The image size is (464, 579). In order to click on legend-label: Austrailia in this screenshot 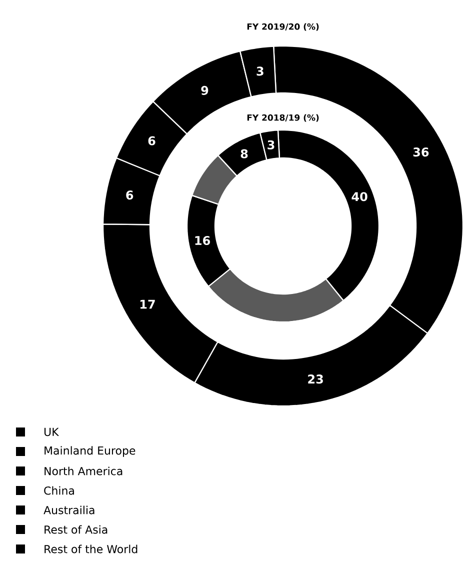, I will do `click(69, 510)`.